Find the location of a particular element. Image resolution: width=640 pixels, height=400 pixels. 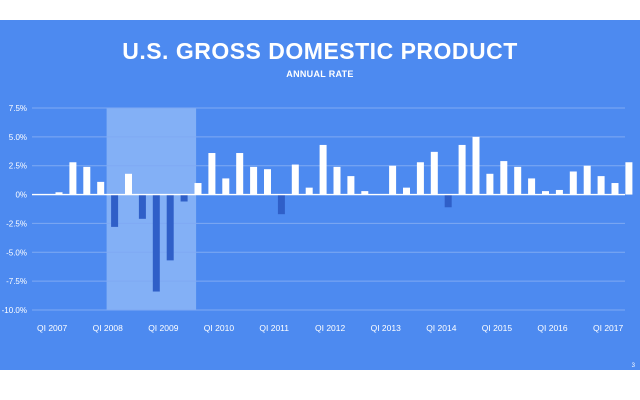

bar-q3-2009 is located at coordinates (198, 189).